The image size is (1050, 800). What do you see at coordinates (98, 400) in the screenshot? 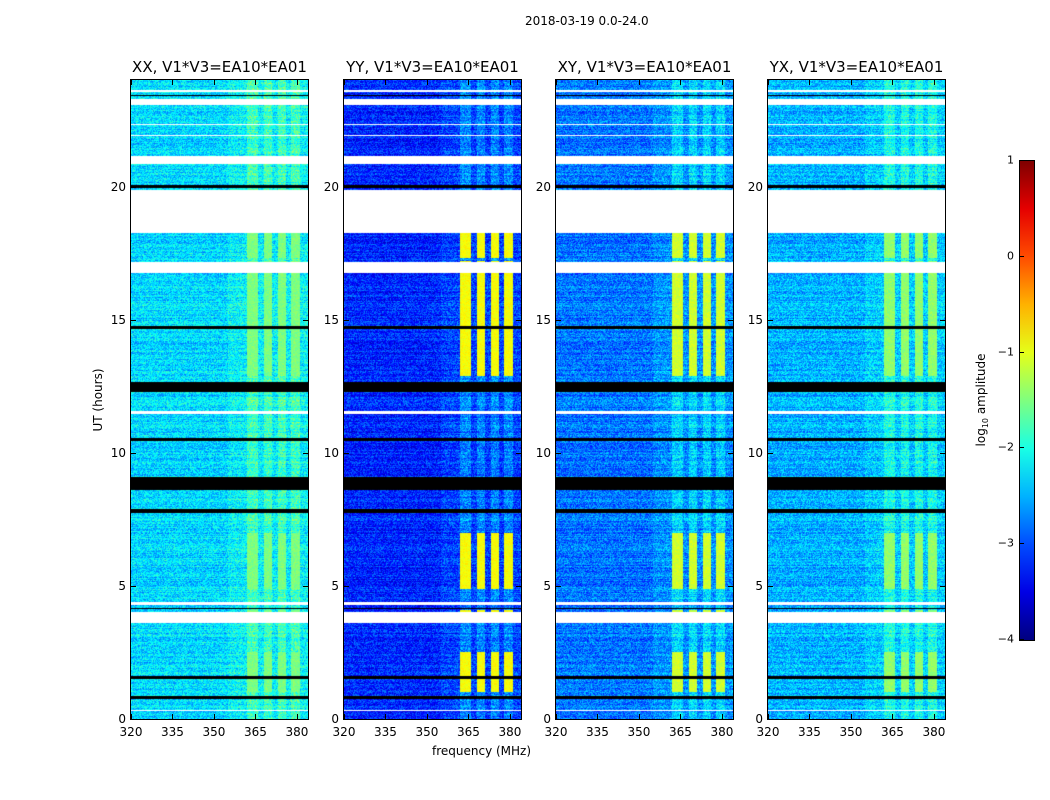
I see `y-axis-label: UT (hours)` at bounding box center [98, 400].